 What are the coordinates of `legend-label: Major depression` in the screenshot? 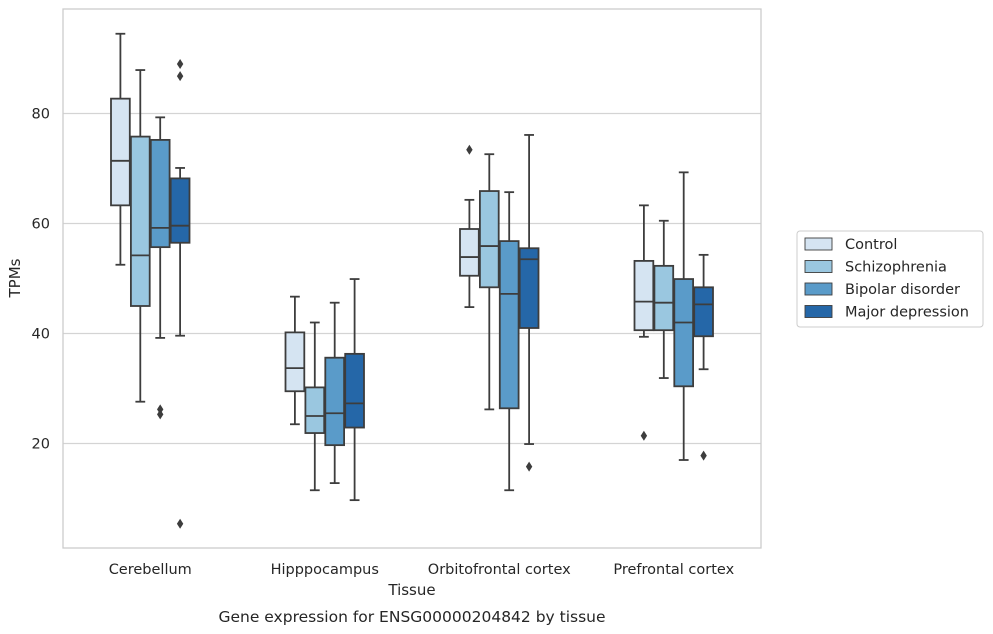 It's located at (907, 313).